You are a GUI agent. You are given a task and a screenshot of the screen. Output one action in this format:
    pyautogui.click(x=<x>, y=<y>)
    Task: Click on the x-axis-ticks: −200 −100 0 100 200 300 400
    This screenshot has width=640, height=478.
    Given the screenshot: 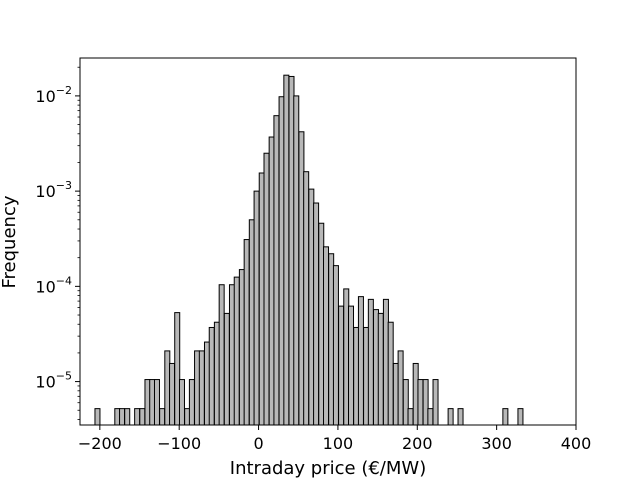 What is the action you would take?
    pyautogui.click(x=334, y=439)
    